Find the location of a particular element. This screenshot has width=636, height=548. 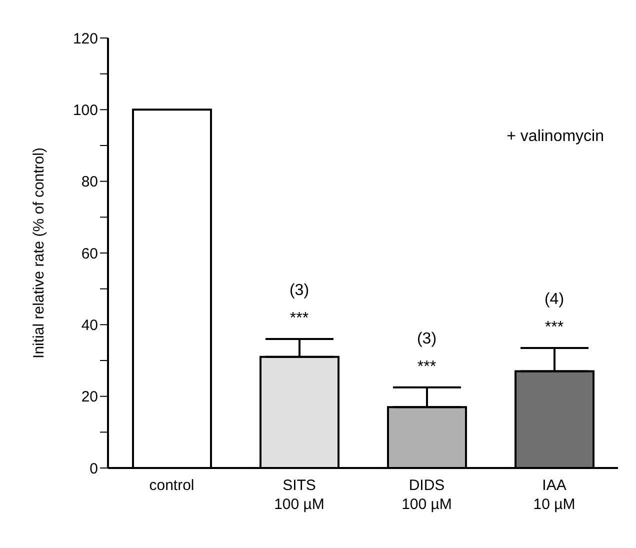

annotation: + valinomycin is located at coordinates (555, 137).